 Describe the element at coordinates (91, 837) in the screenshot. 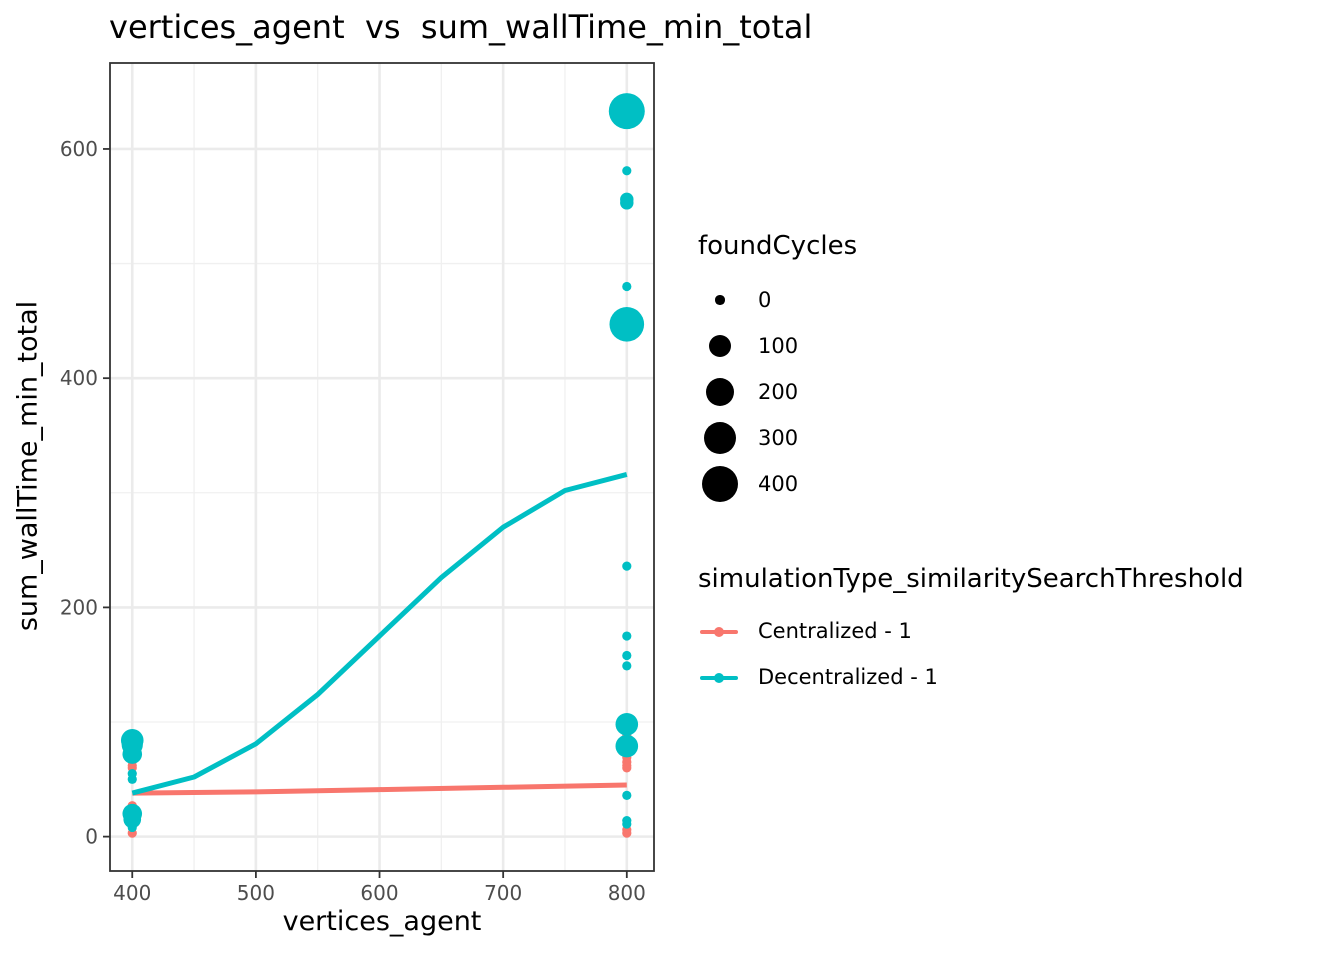

I see `y-tick-label: 0` at that location.